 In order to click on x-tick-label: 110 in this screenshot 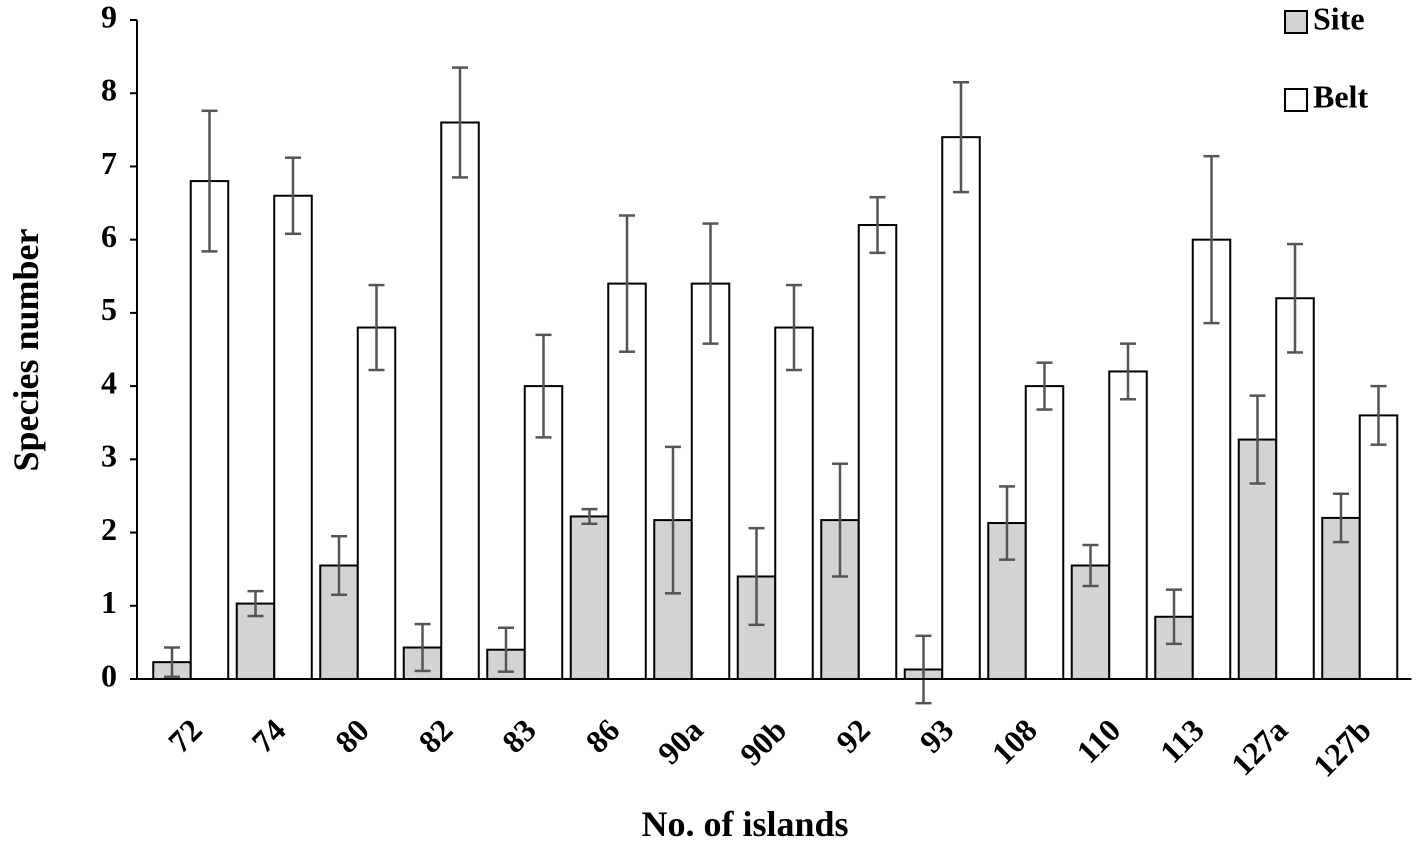, I will do `click(1098, 741)`.